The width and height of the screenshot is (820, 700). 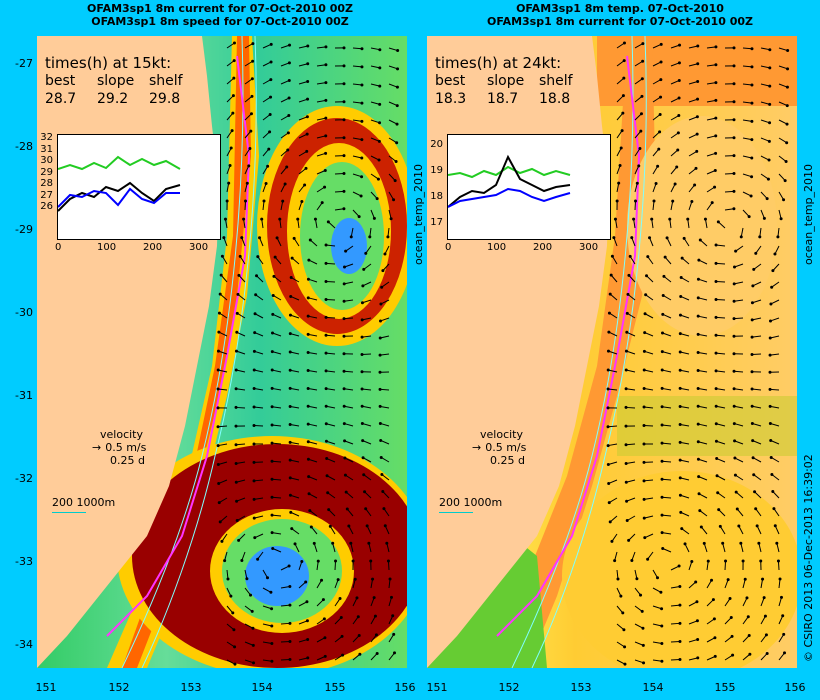 What do you see at coordinates (46, 149) in the screenshot?
I see `left-inset-ytick: 31` at bounding box center [46, 149].